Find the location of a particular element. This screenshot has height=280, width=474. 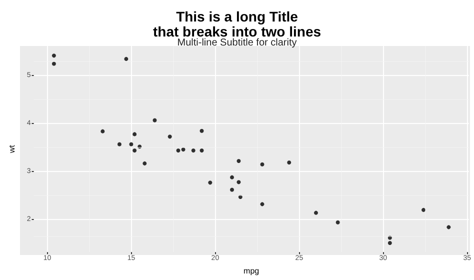

y-axis-title: wt is located at coordinates (12, 149).